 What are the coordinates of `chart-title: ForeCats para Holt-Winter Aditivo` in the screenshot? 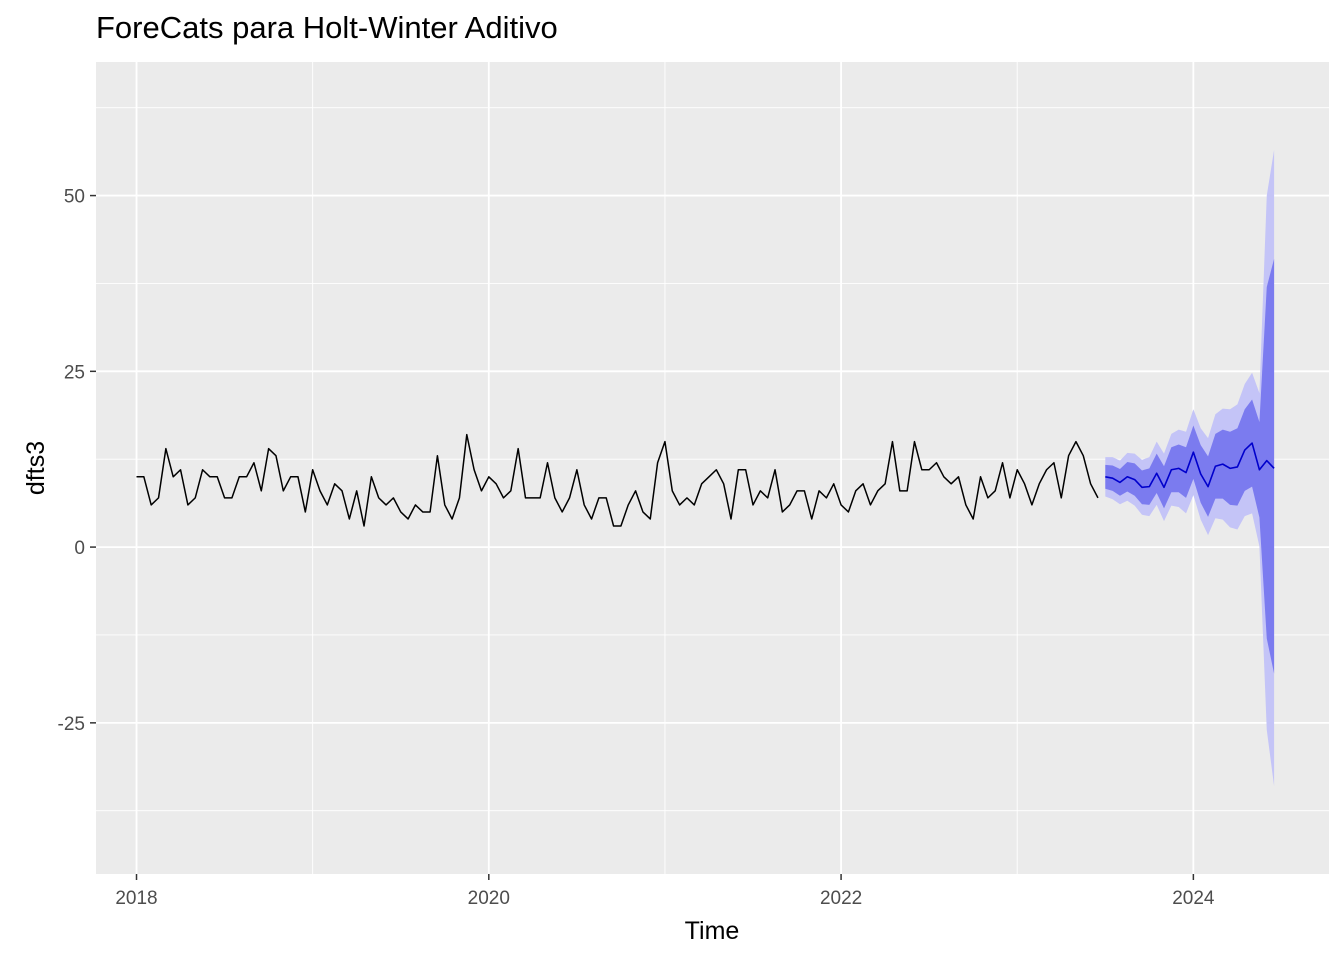 It's located at (327, 27).